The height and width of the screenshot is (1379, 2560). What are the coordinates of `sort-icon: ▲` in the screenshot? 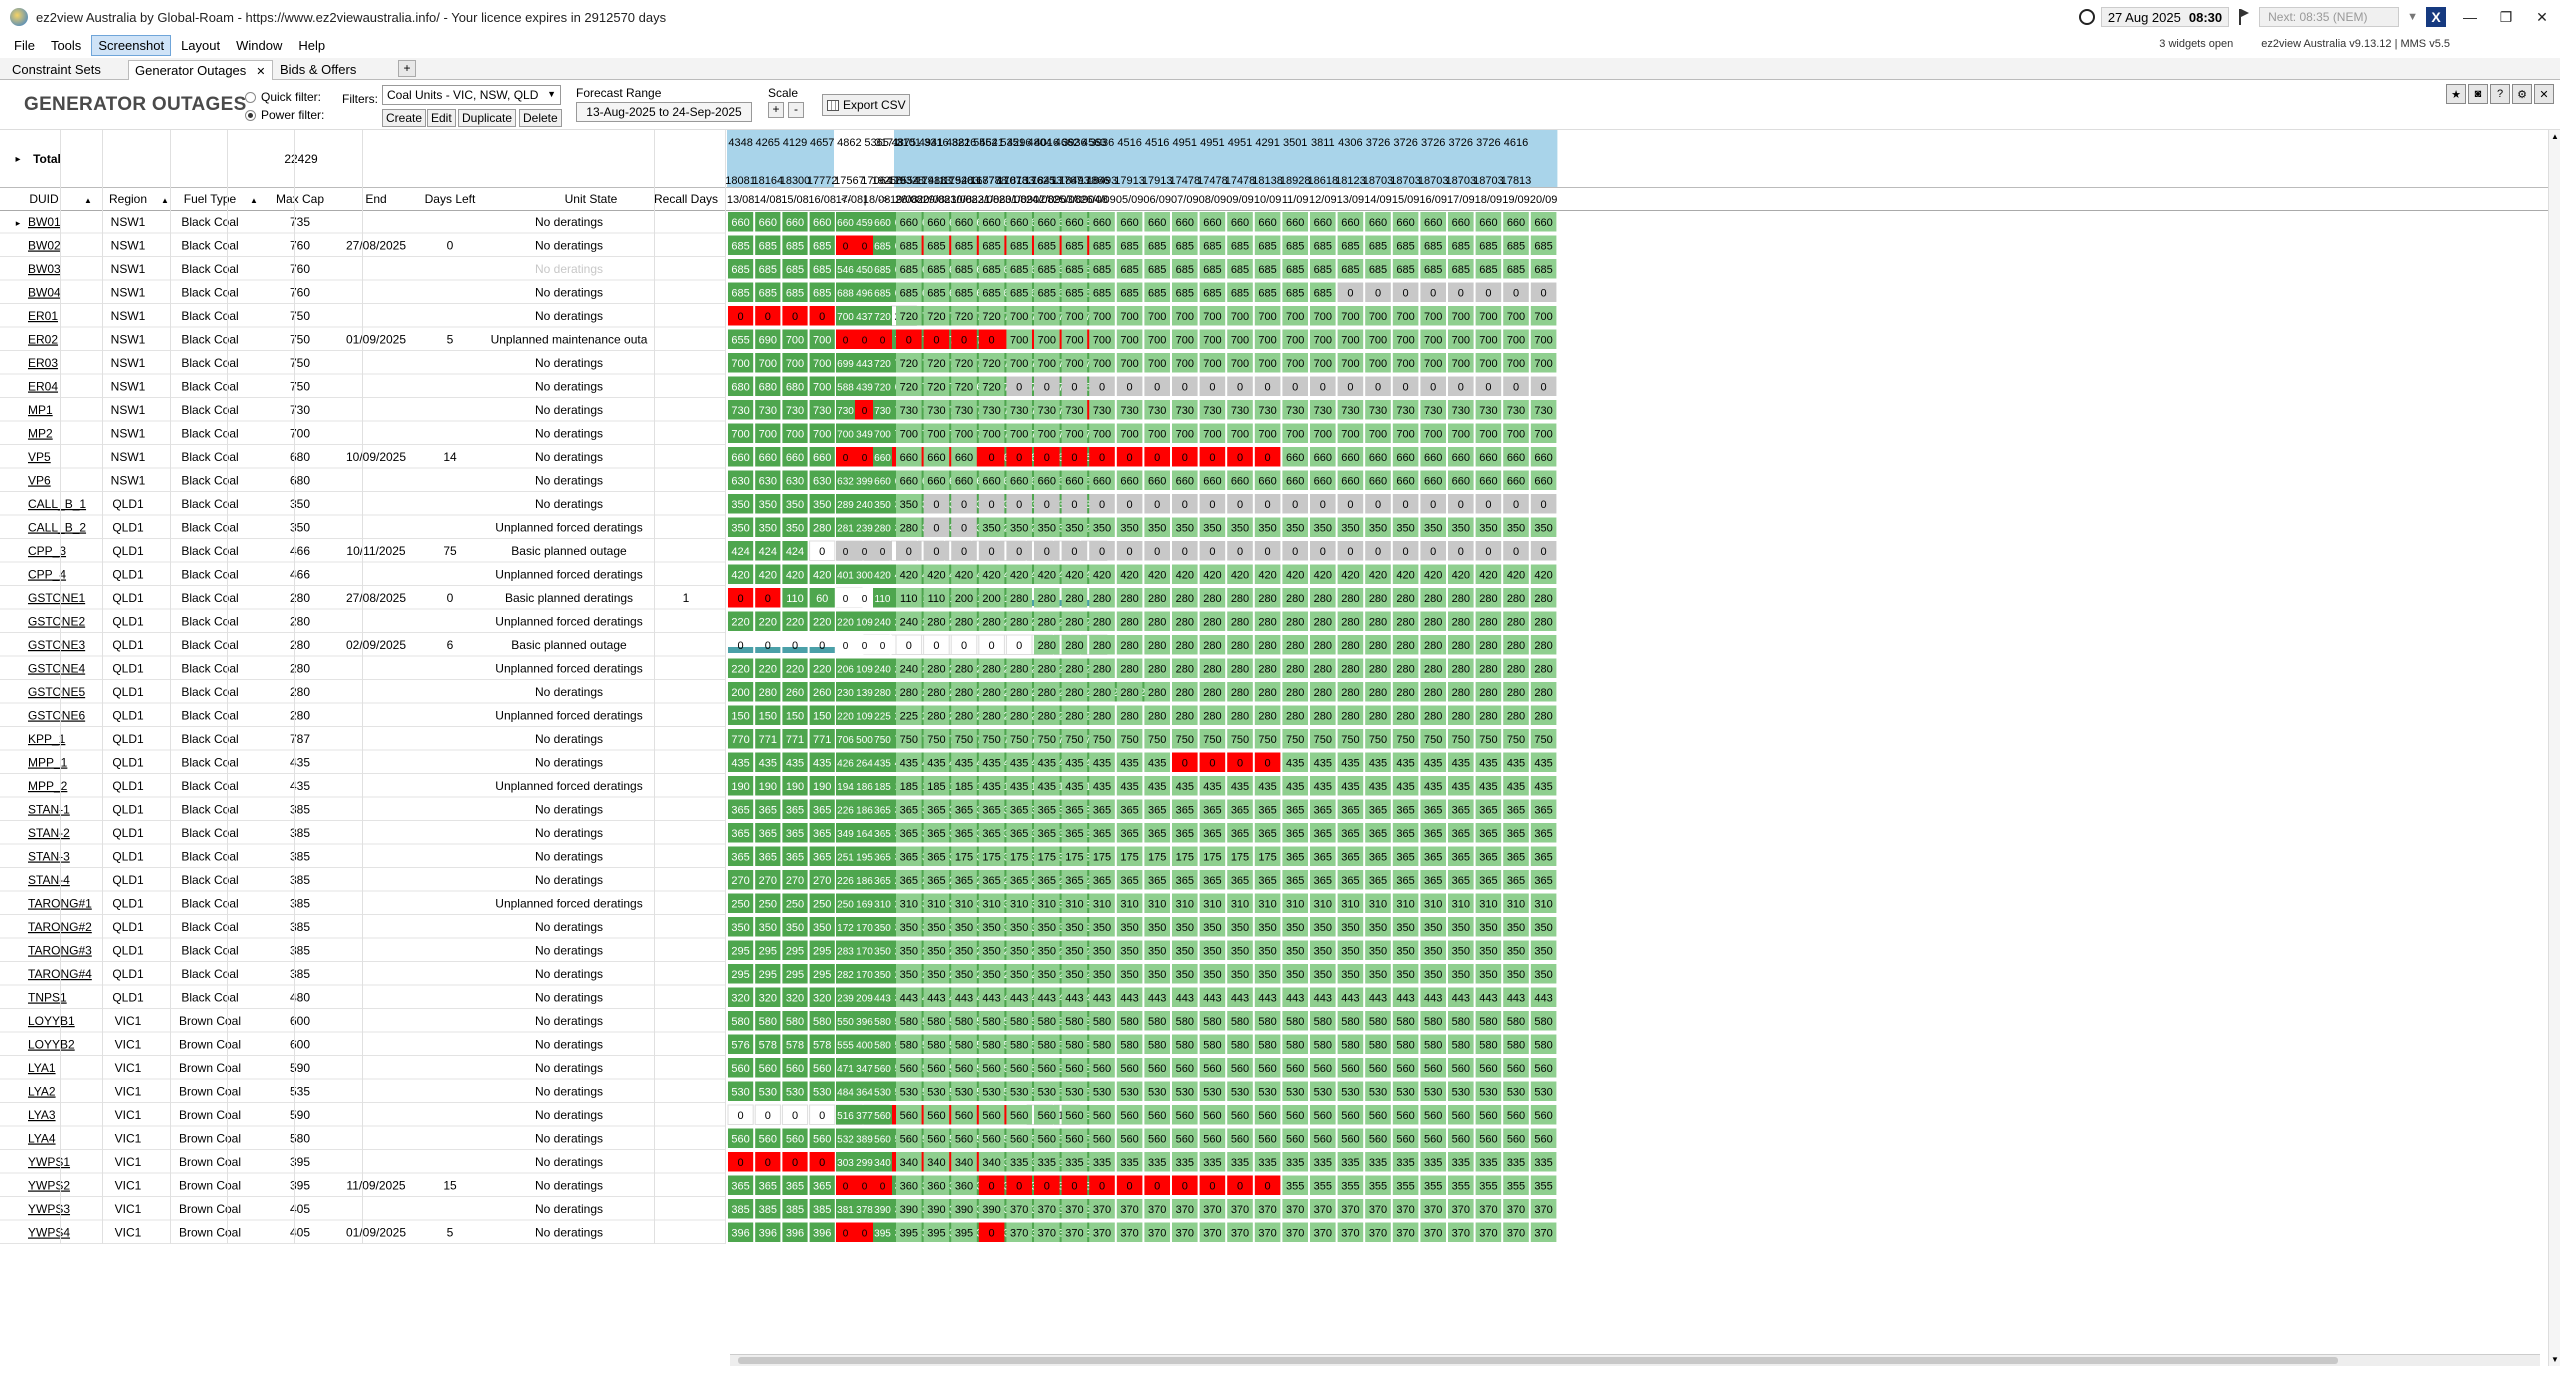 It's located at (254, 200).